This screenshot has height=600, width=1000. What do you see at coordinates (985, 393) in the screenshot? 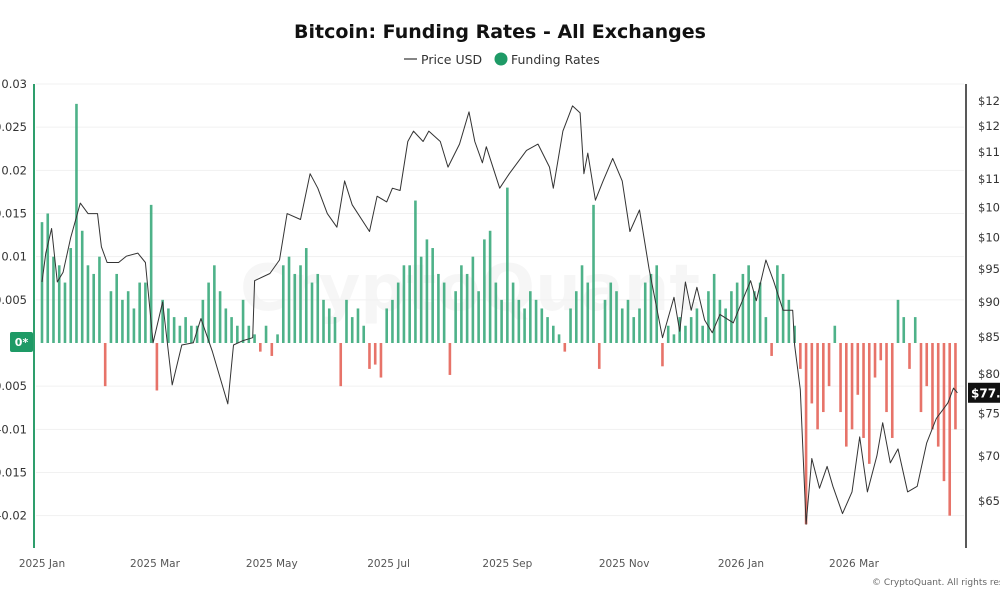
I see `current-price-label: $77.6K` at bounding box center [985, 393].